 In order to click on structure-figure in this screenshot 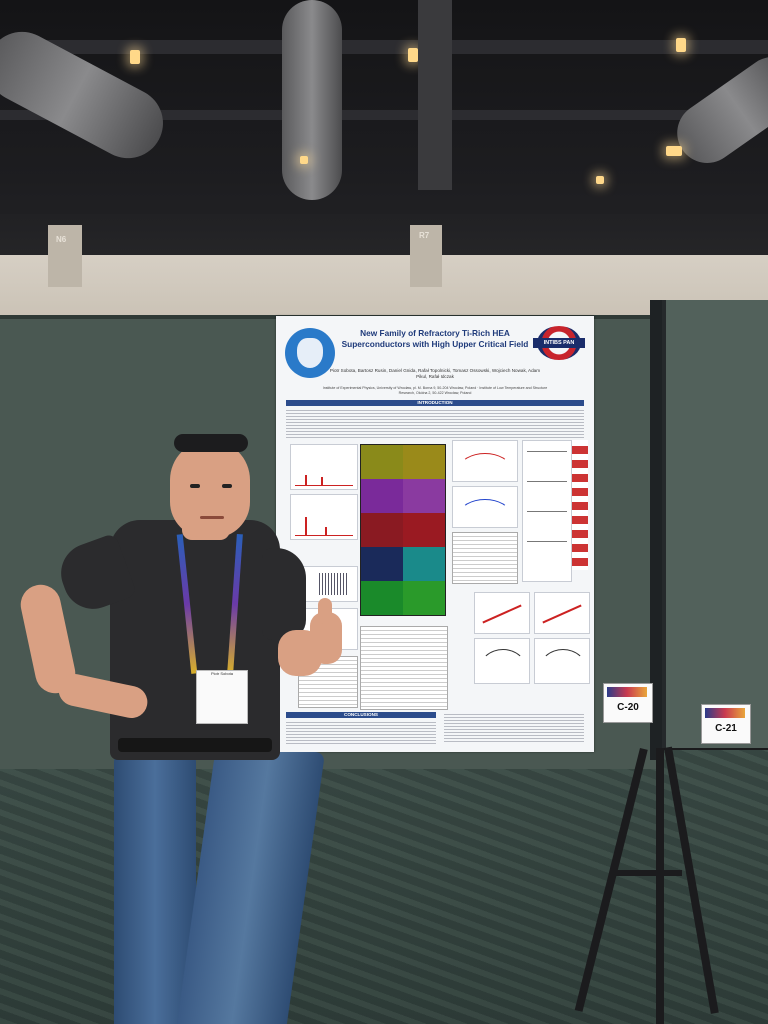, I will do `click(328, 629)`.